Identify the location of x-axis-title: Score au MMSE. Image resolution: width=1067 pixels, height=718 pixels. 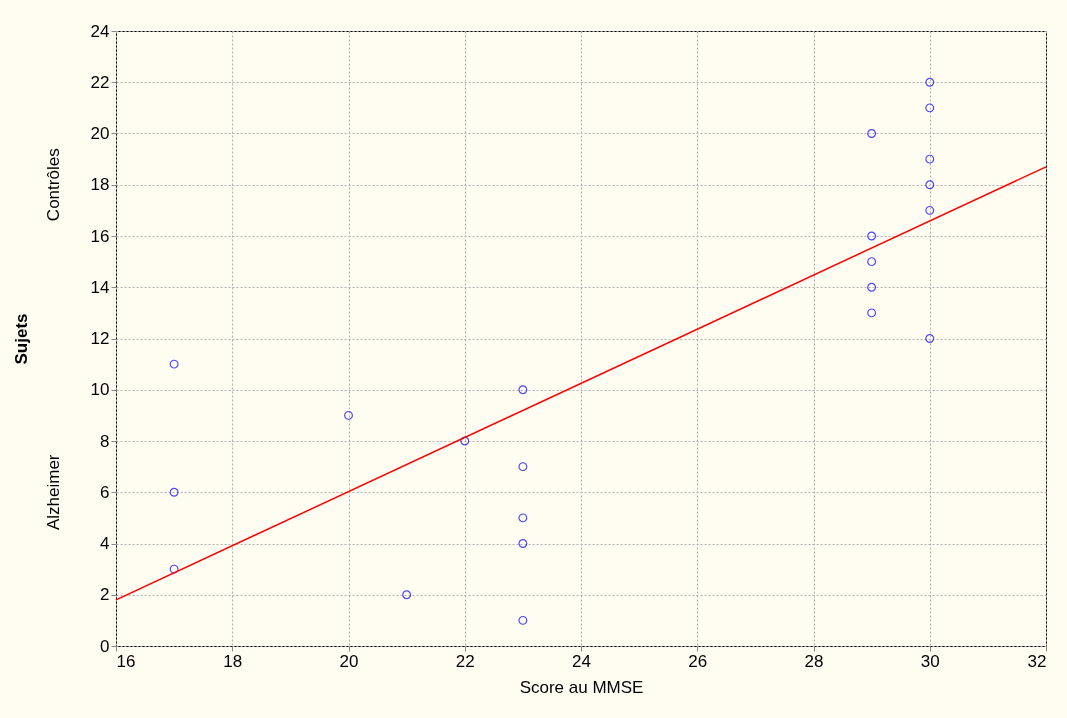
(581, 687).